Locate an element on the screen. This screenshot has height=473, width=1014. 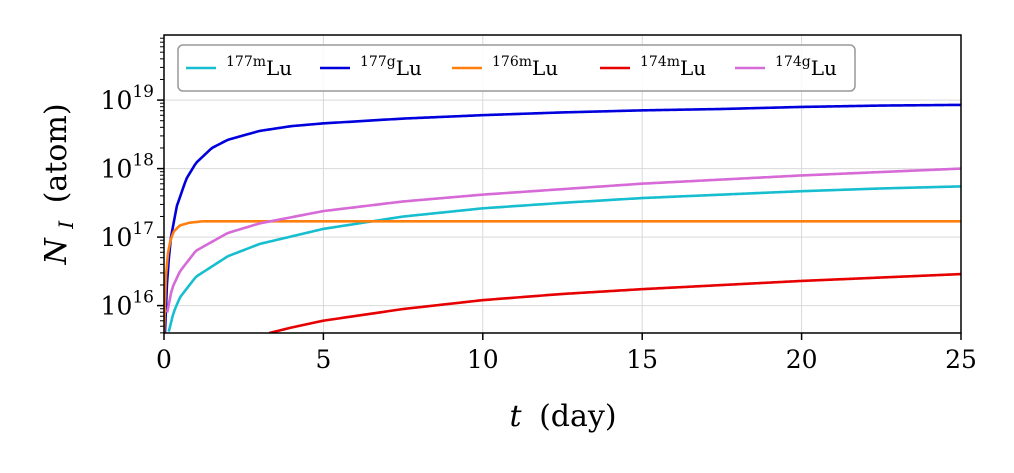
legend-item: 177mLu is located at coordinates (239, 67).